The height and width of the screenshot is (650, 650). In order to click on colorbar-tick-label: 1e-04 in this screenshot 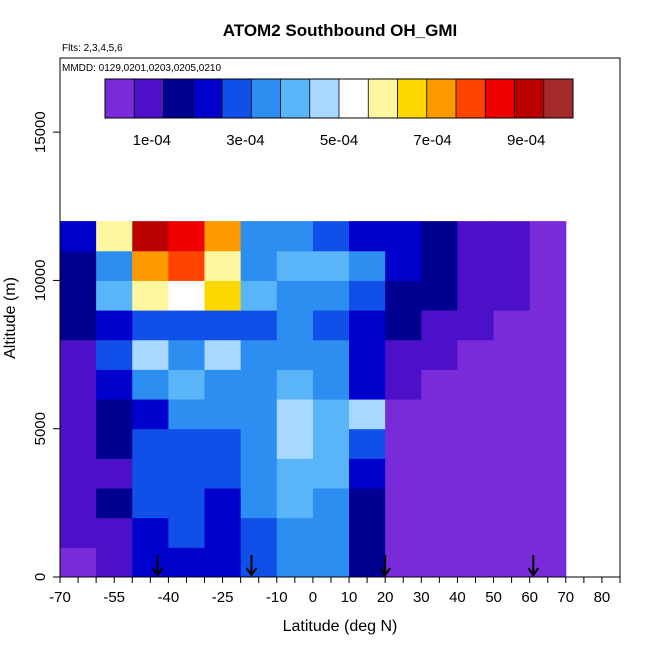, I will do `click(152, 140)`.